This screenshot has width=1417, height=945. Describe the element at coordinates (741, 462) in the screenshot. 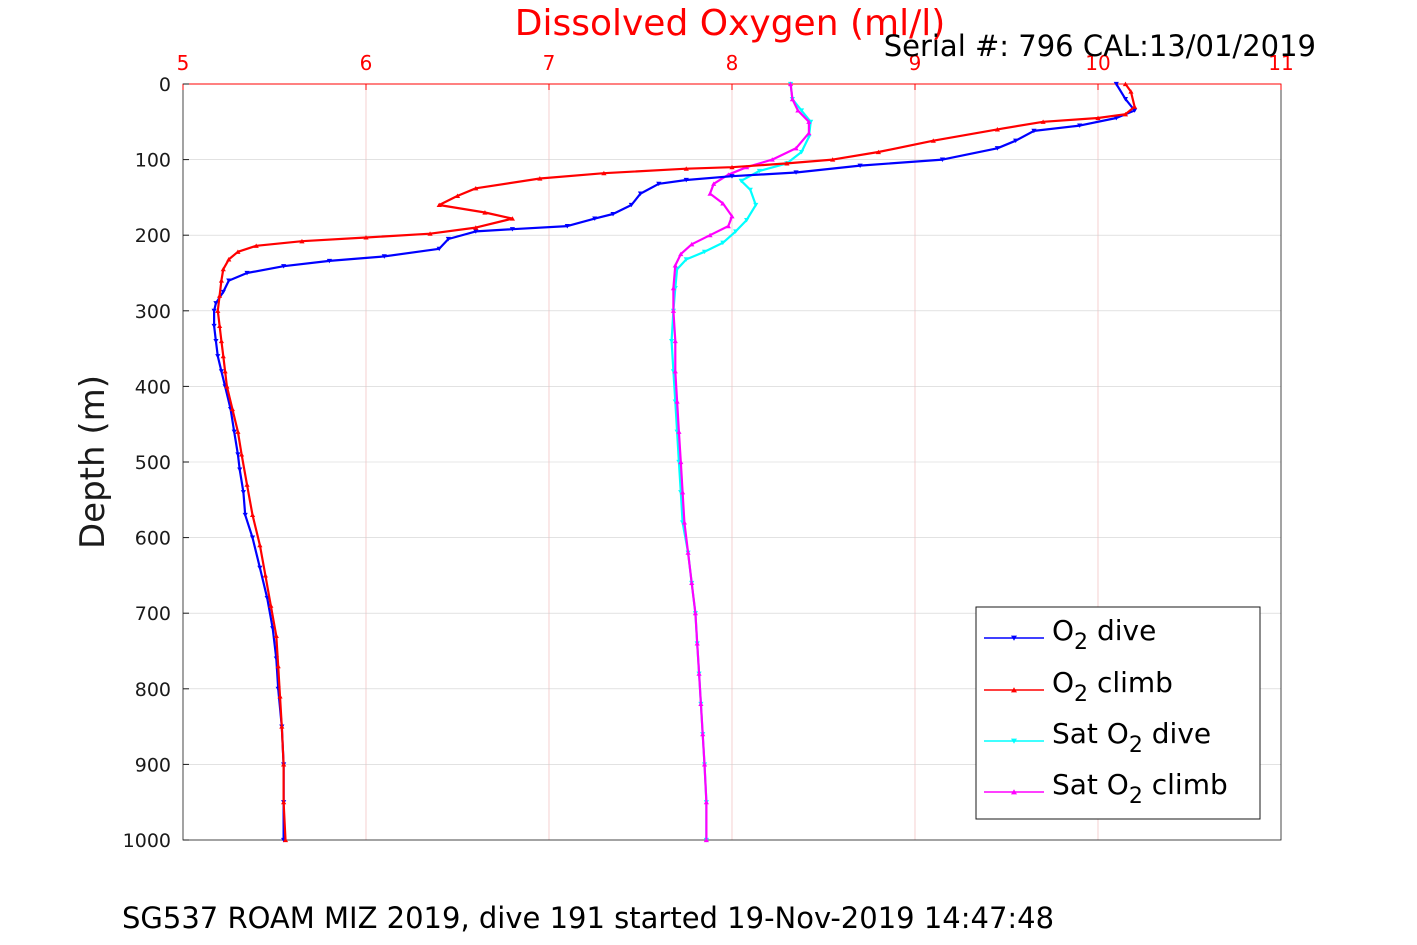

I see `series-sat-o2-climb` at that location.